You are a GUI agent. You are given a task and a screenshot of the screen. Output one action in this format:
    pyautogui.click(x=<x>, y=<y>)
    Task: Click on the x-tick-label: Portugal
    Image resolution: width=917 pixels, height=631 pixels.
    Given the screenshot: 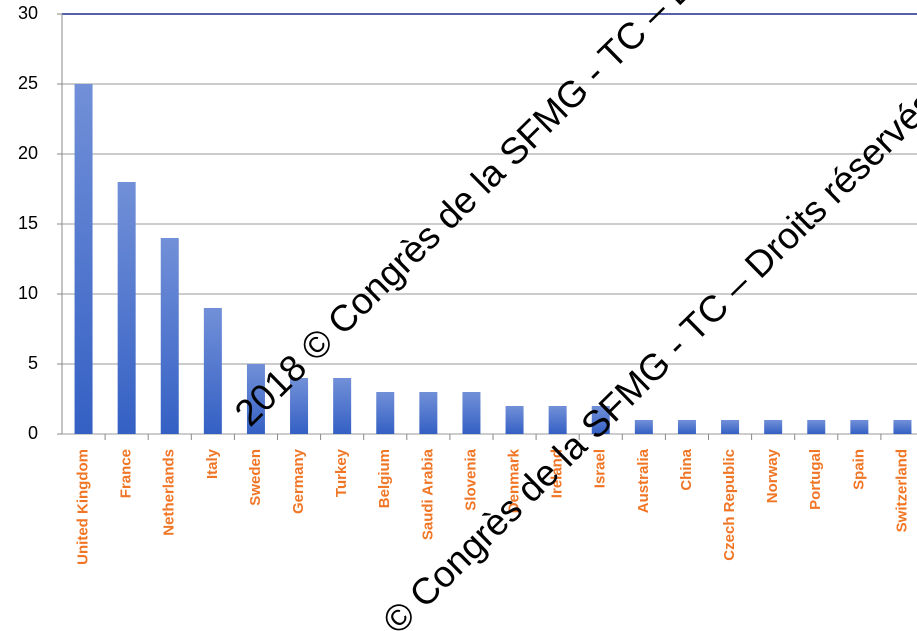 What is the action you would take?
    pyautogui.click(x=815, y=479)
    